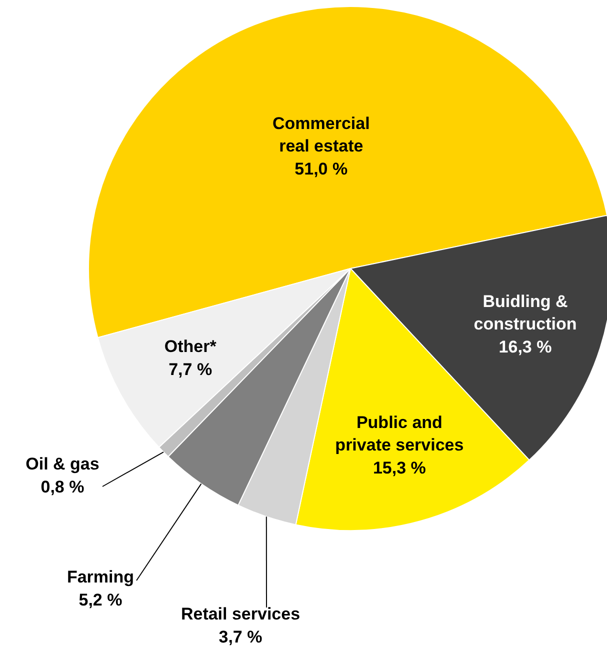 This screenshot has width=607, height=656. What do you see at coordinates (63, 464) in the screenshot?
I see `slice-label: Oil & gas` at bounding box center [63, 464].